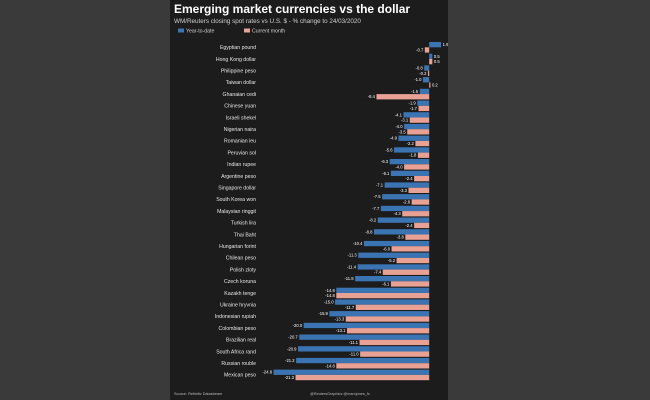 The width and height of the screenshot is (650, 400). Describe the element at coordinates (330, 295) in the screenshot. I see `value-label-current-month-kazakh-tenge: -14.8` at that location.